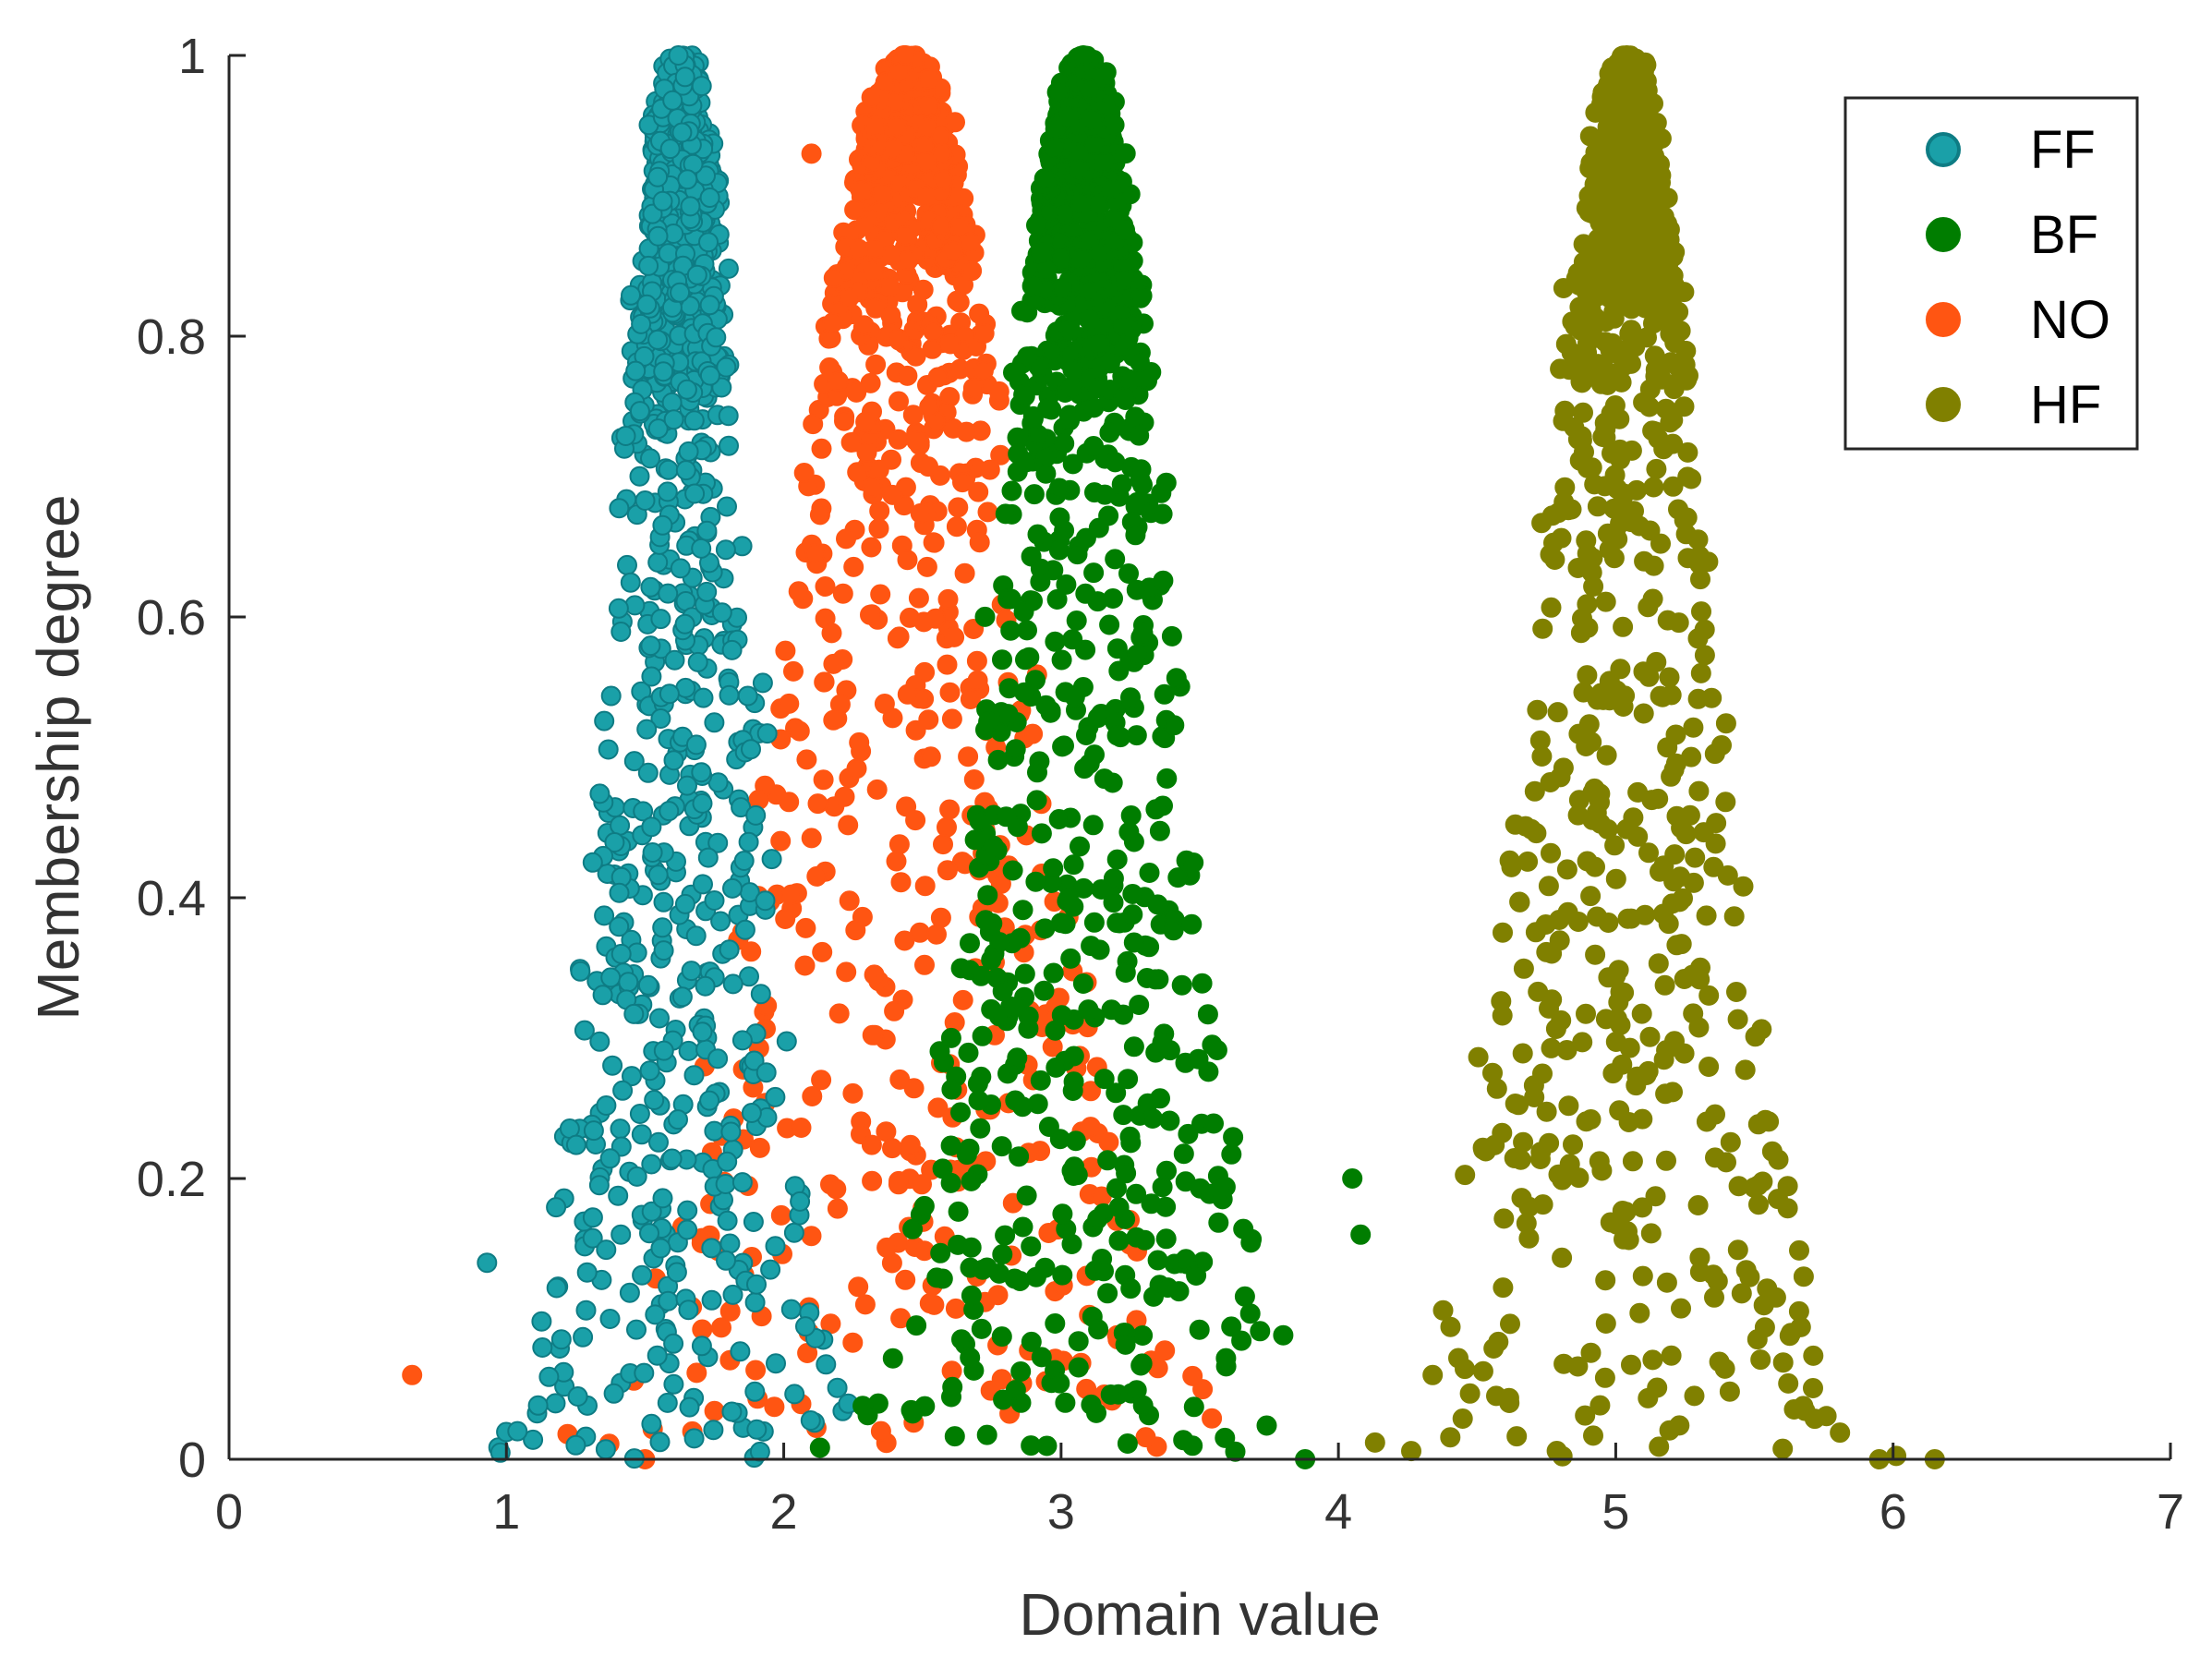 The height and width of the screenshot is (1656, 2212). What do you see at coordinates (1943, 319) in the screenshot?
I see `legend-marker-no` at bounding box center [1943, 319].